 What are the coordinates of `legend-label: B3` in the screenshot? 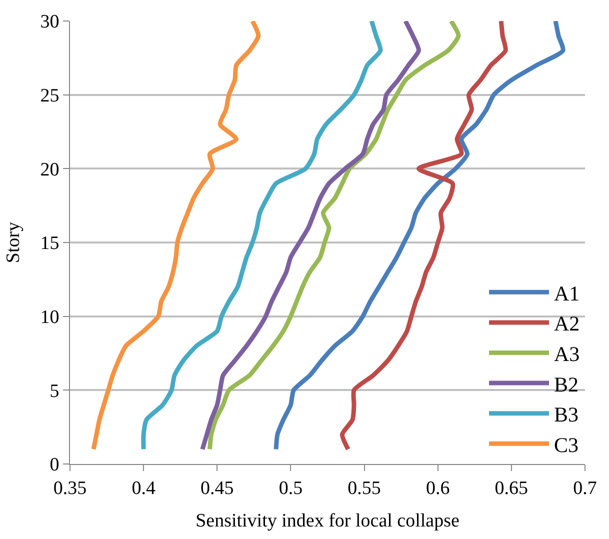 It's located at (566, 414).